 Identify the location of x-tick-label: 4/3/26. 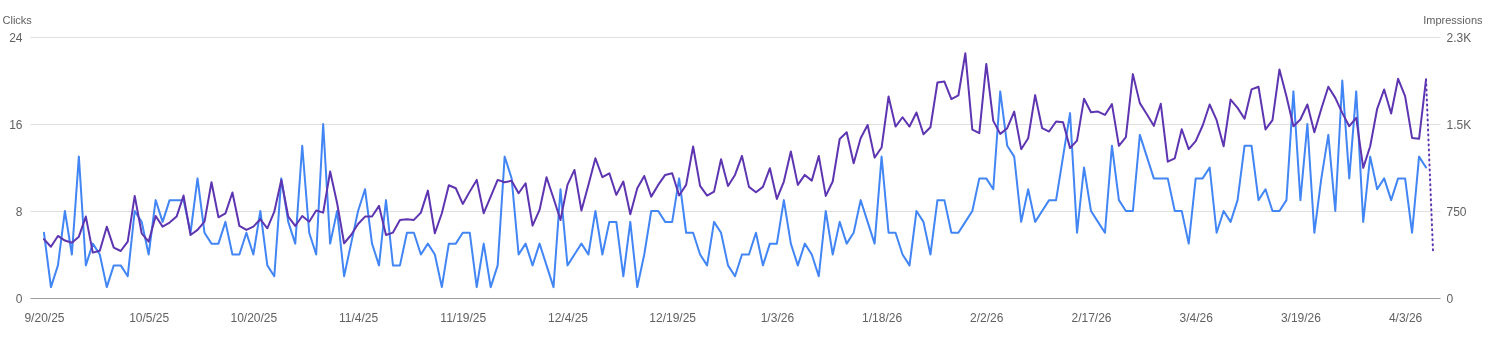
(1405, 317).